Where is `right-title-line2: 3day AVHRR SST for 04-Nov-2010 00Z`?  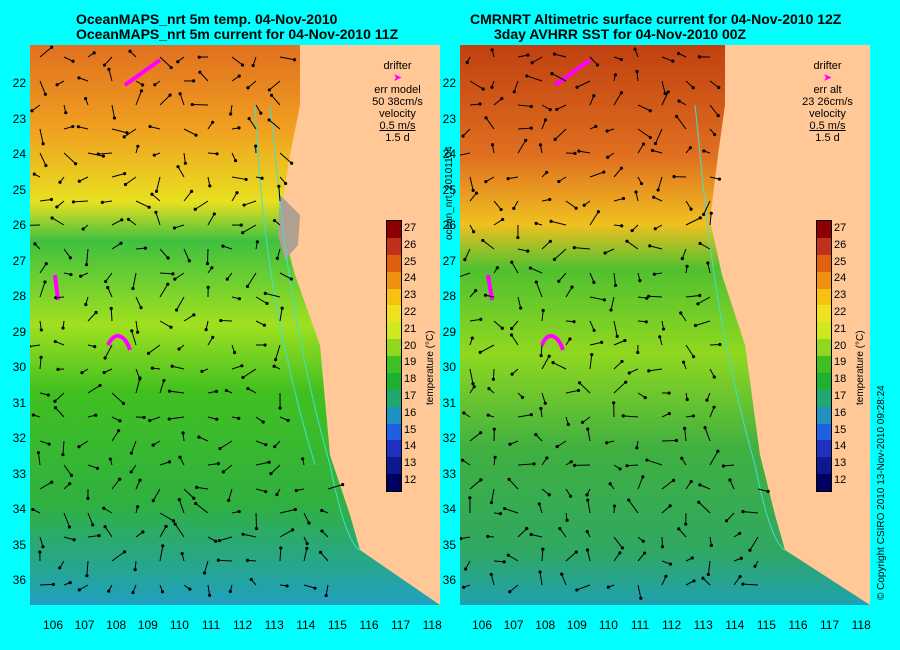 right-title-line2: 3day AVHRR SST for 04-Nov-2010 00Z is located at coordinates (620, 34).